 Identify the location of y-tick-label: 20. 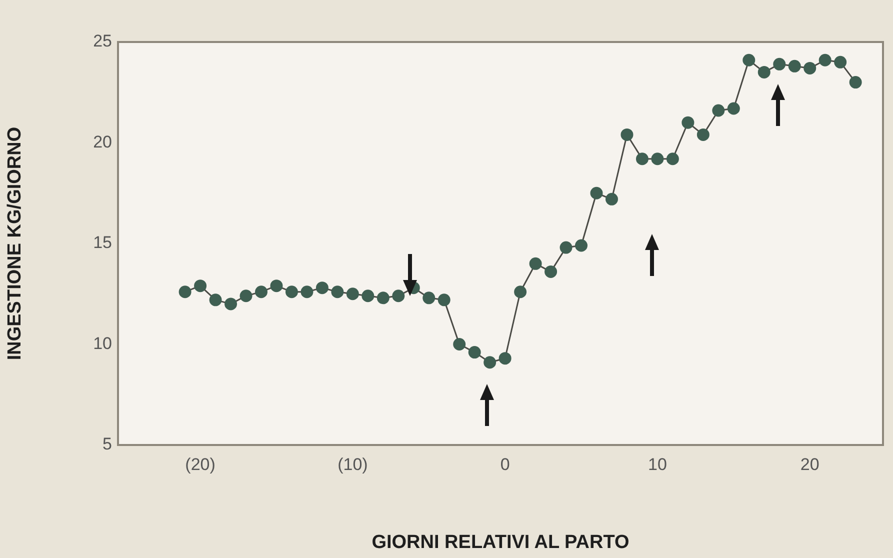
(102, 142).